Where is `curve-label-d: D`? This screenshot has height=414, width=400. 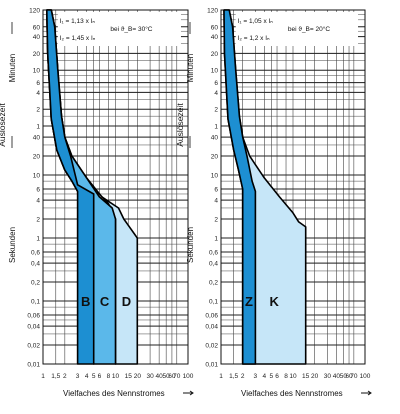
curve-label-d: D is located at coordinates (126, 301).